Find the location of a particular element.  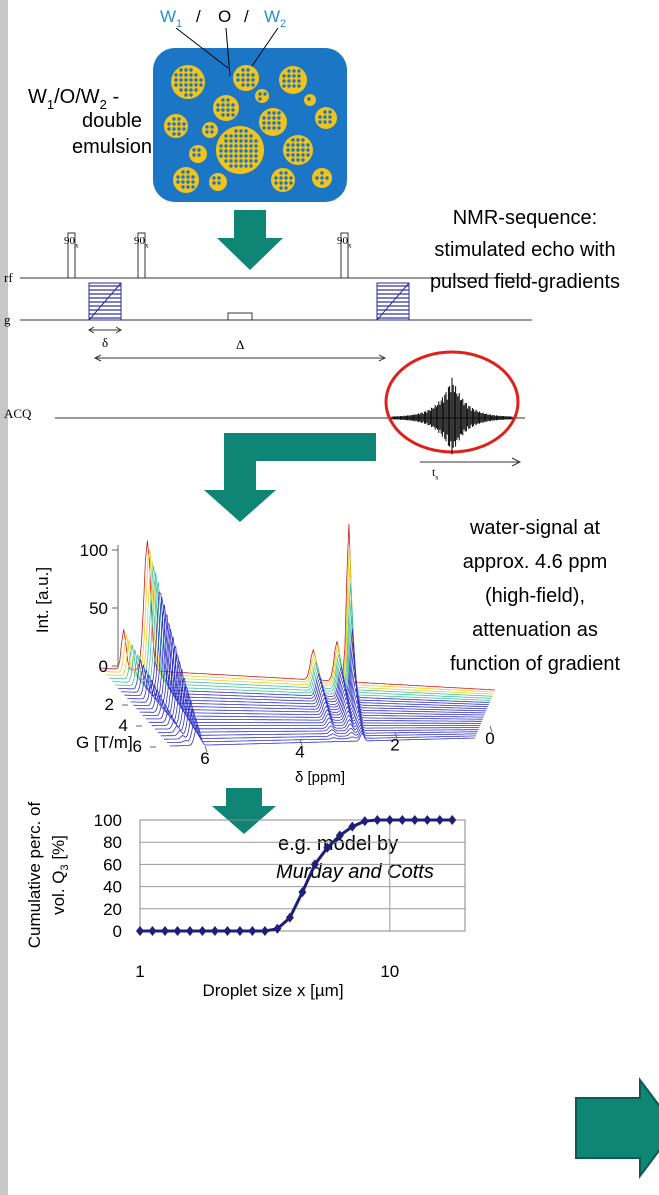

arrow-right is located at coordinates (617, 1128).